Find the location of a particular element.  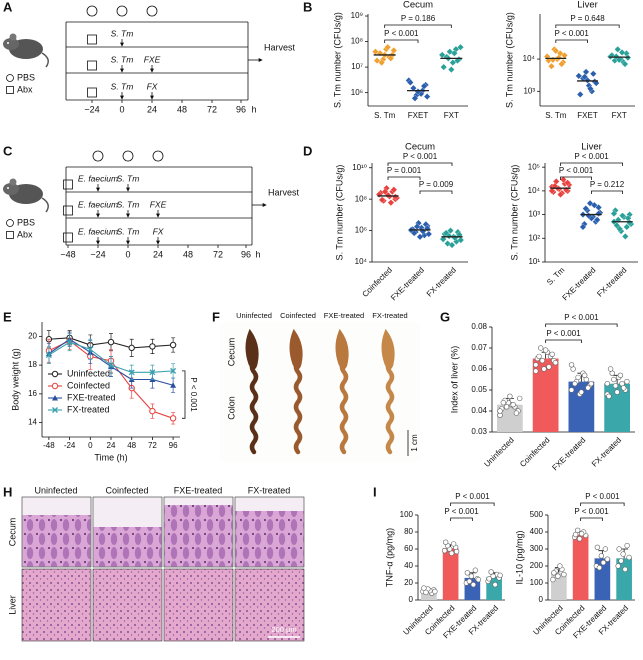

column-label: FXE-treated is located at coordinates (344, 315).